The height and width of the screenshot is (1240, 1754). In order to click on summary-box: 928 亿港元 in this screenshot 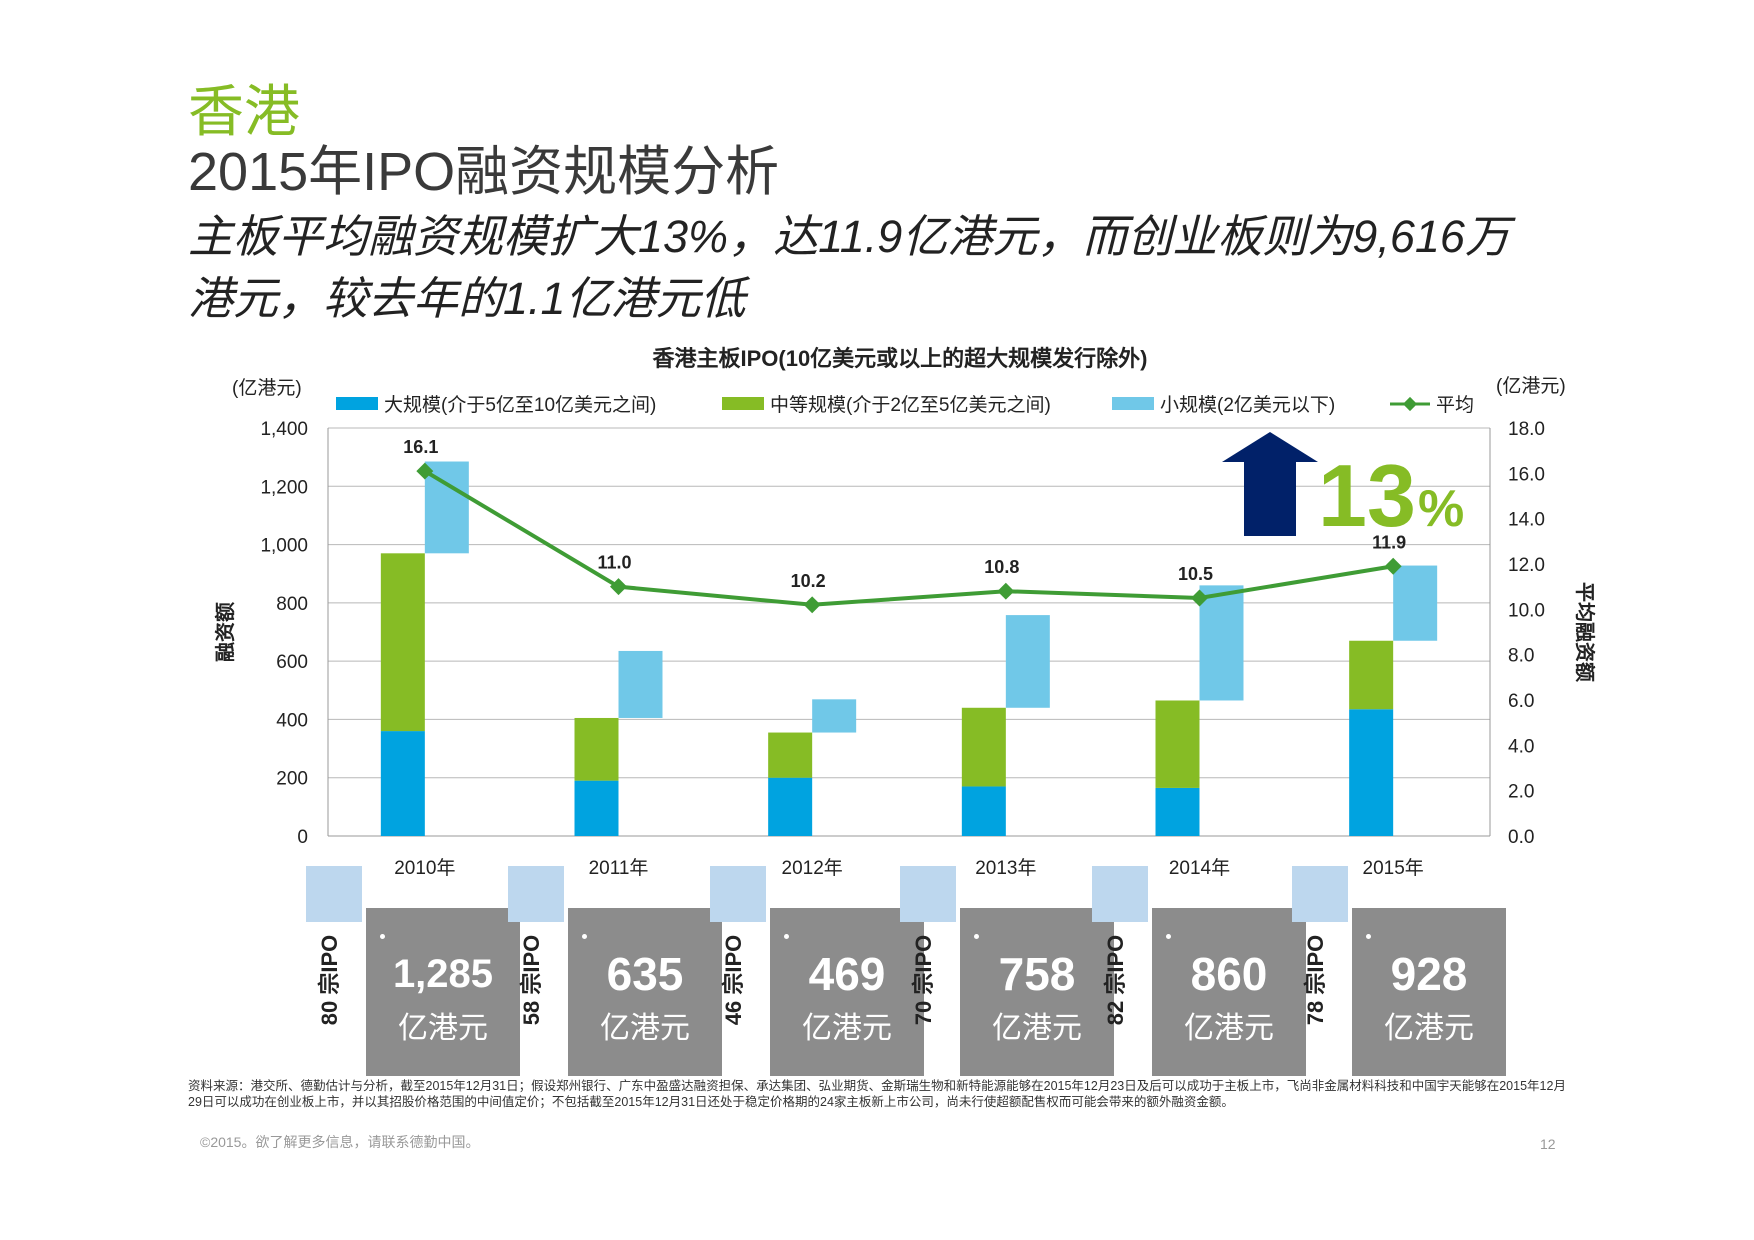, I will do `click(1429, 992)`.